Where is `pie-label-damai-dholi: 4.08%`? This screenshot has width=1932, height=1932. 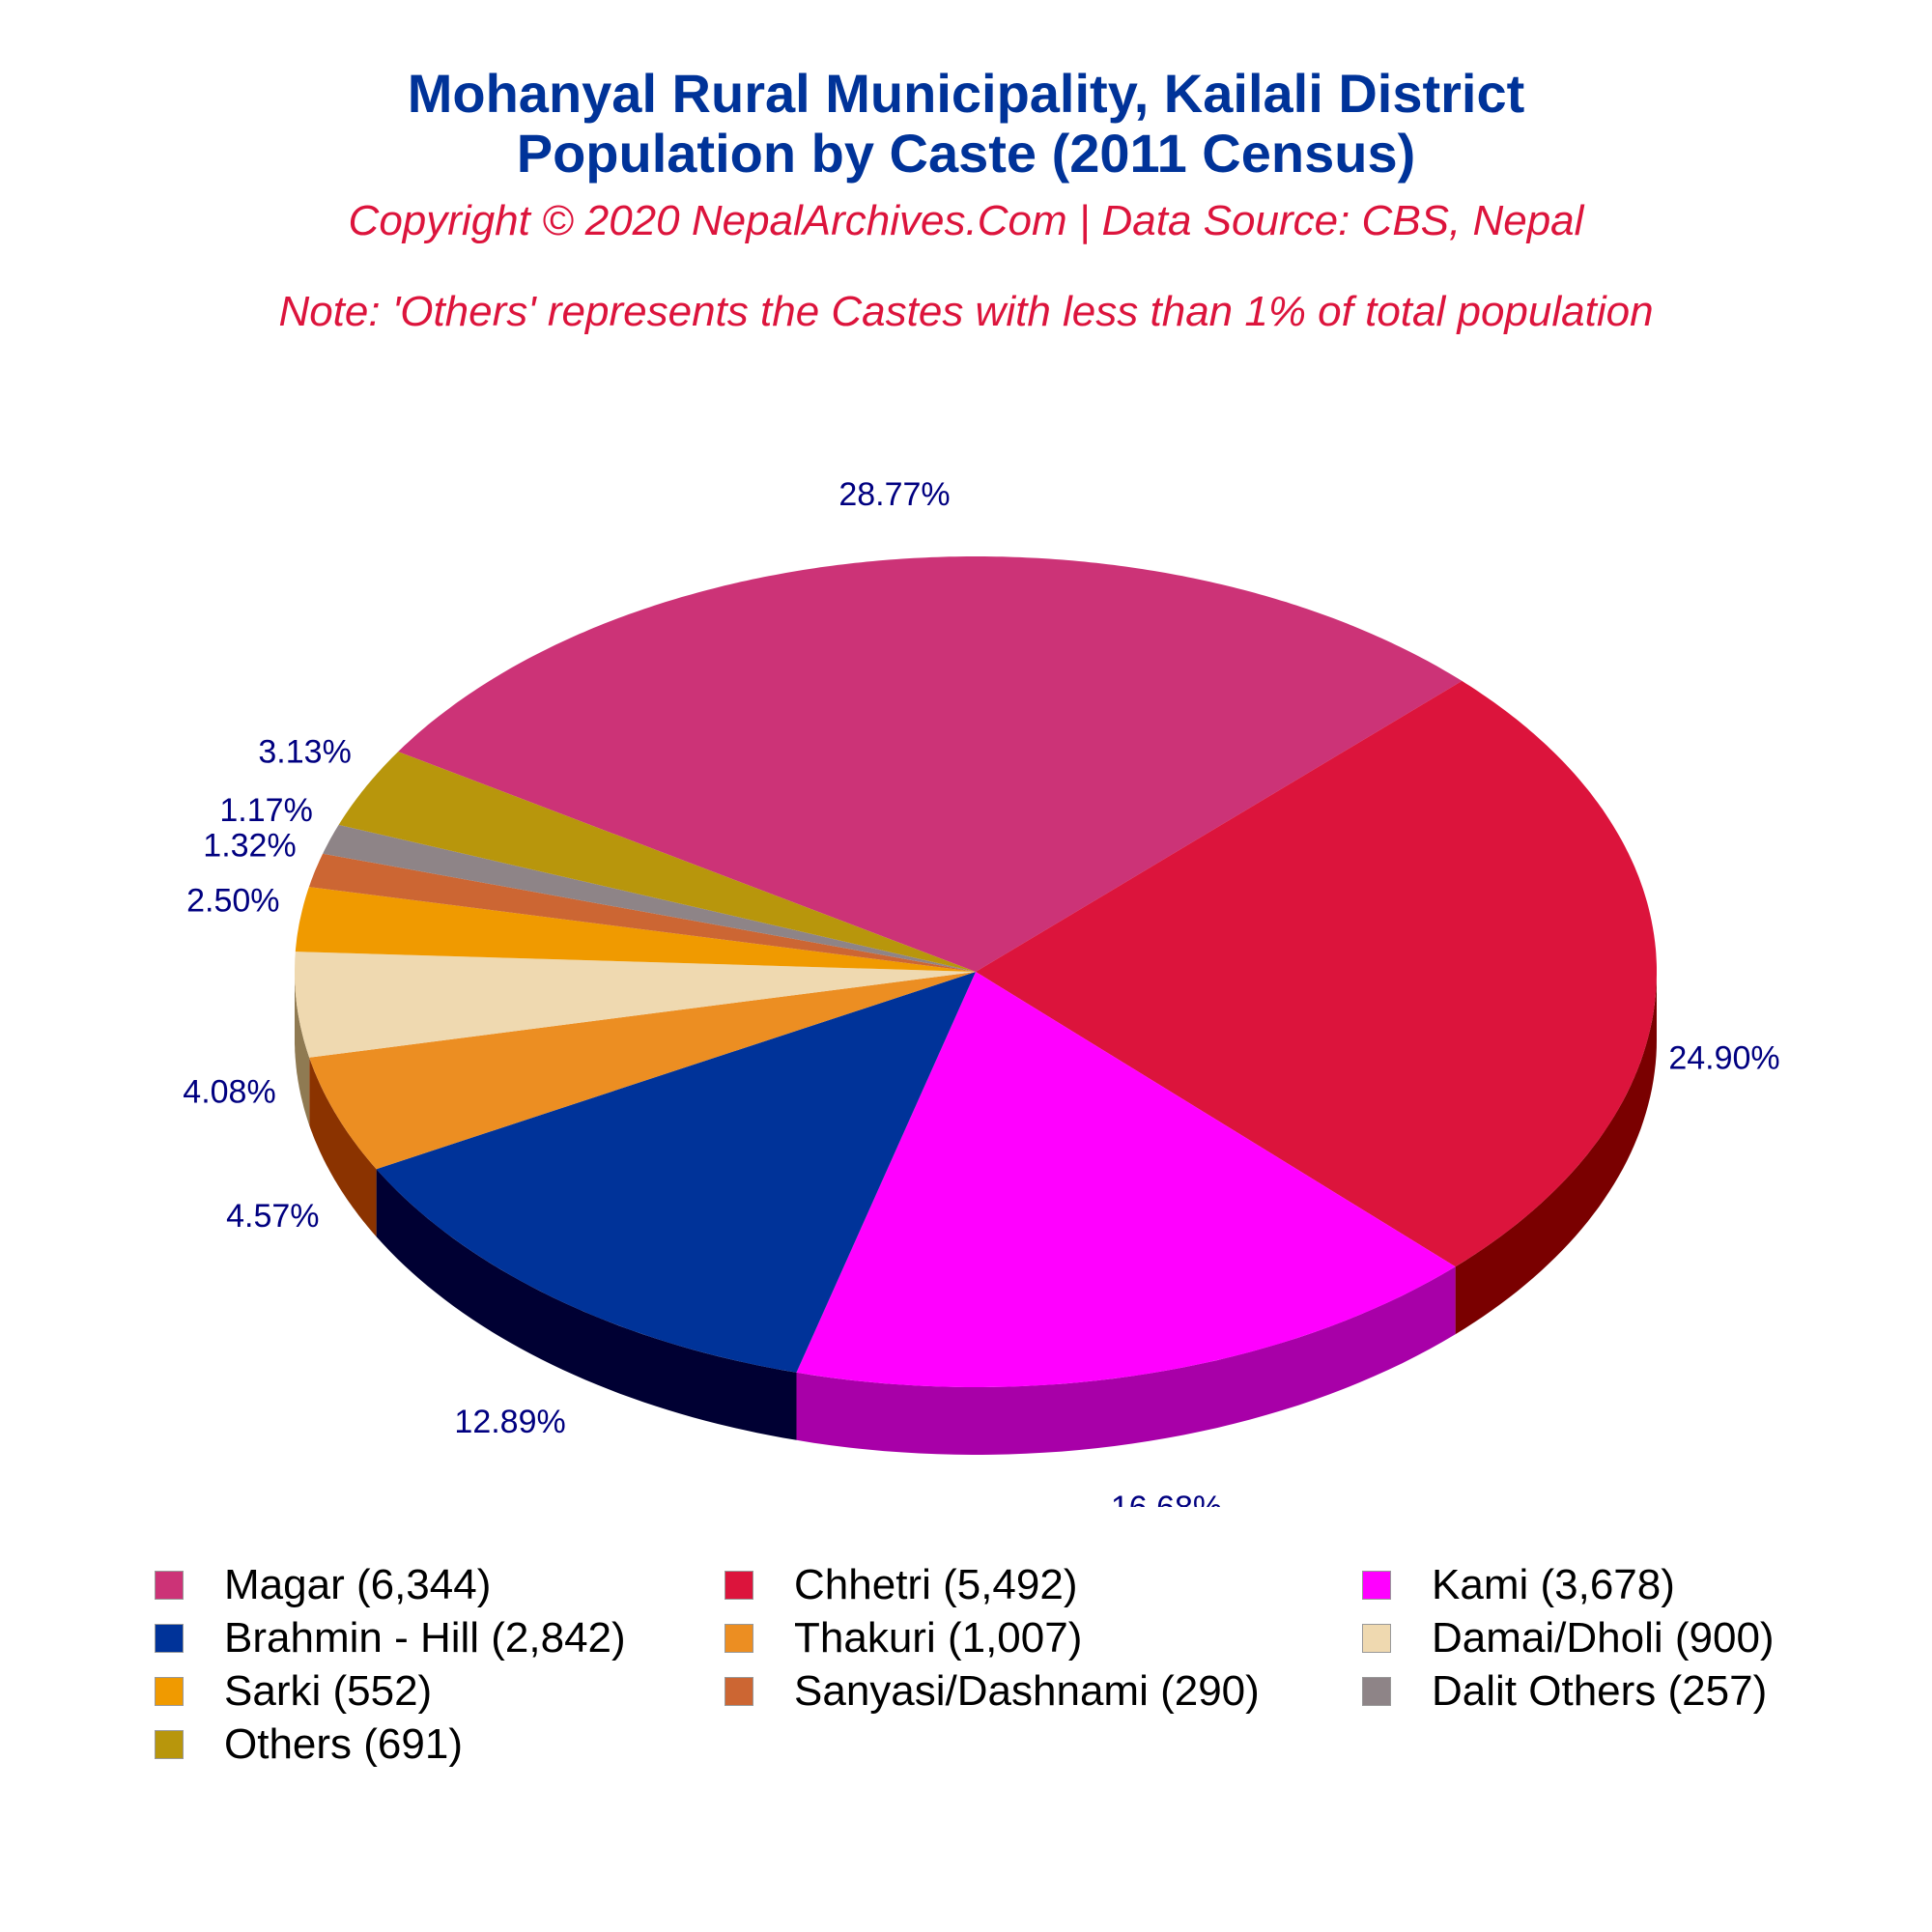
pie-label-damai-dholi: 4.08% is located at coordinates (229, 1092).